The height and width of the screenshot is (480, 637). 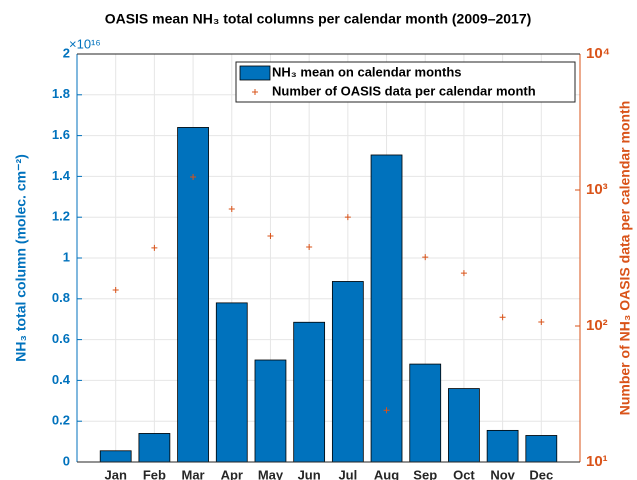 I want to click on y-tick-label: 1.2, so click(x=61, y=216).